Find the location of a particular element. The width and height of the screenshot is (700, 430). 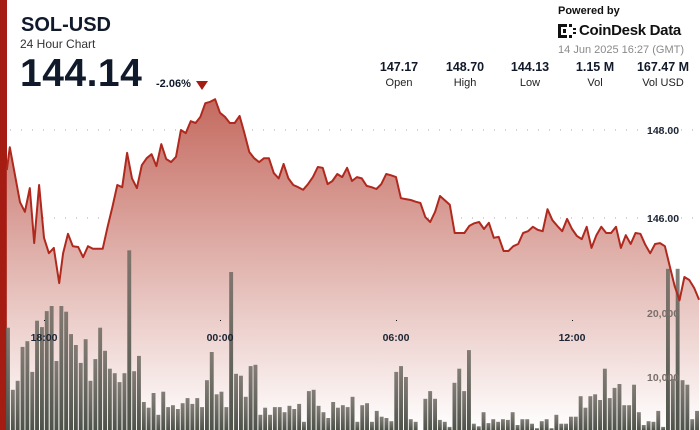

stat-label: Open is located at coordinates (399, 83).